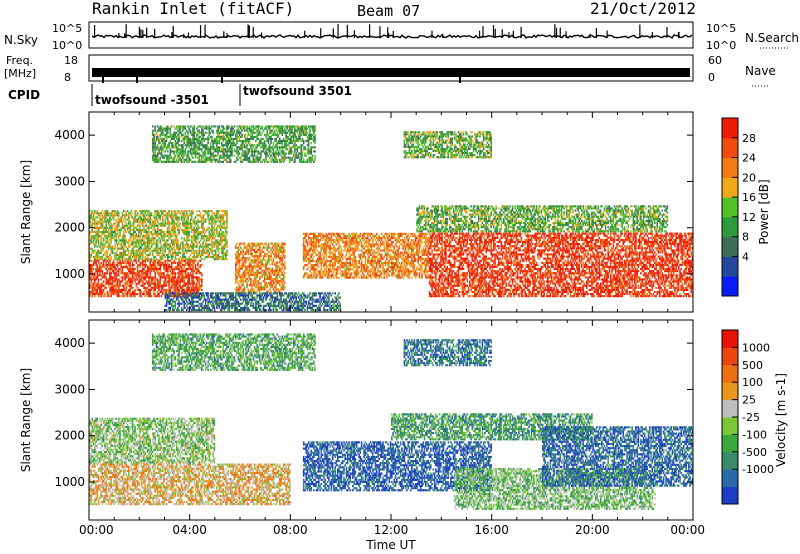  What do you see at coordinates (401, 37) in the screenshot?
I see `nsky-panel: N.Sky 10^5 10^0 N.Search 10^5 10^0` at bounding box center [401, 37].